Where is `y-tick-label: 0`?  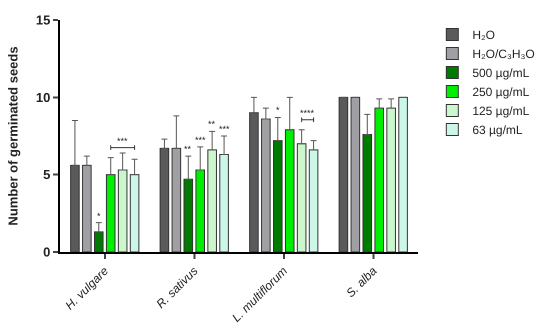 y-tick-label: 0 is located at coordinates (46, 252).